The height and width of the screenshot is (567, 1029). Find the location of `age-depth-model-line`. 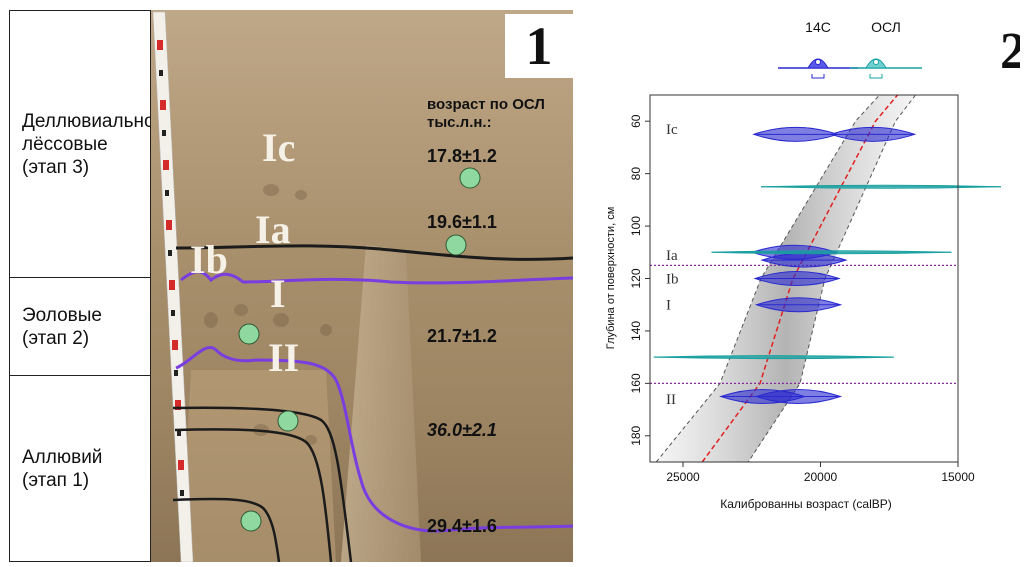

age-depth-model-line is located at coordinates (800, 278).